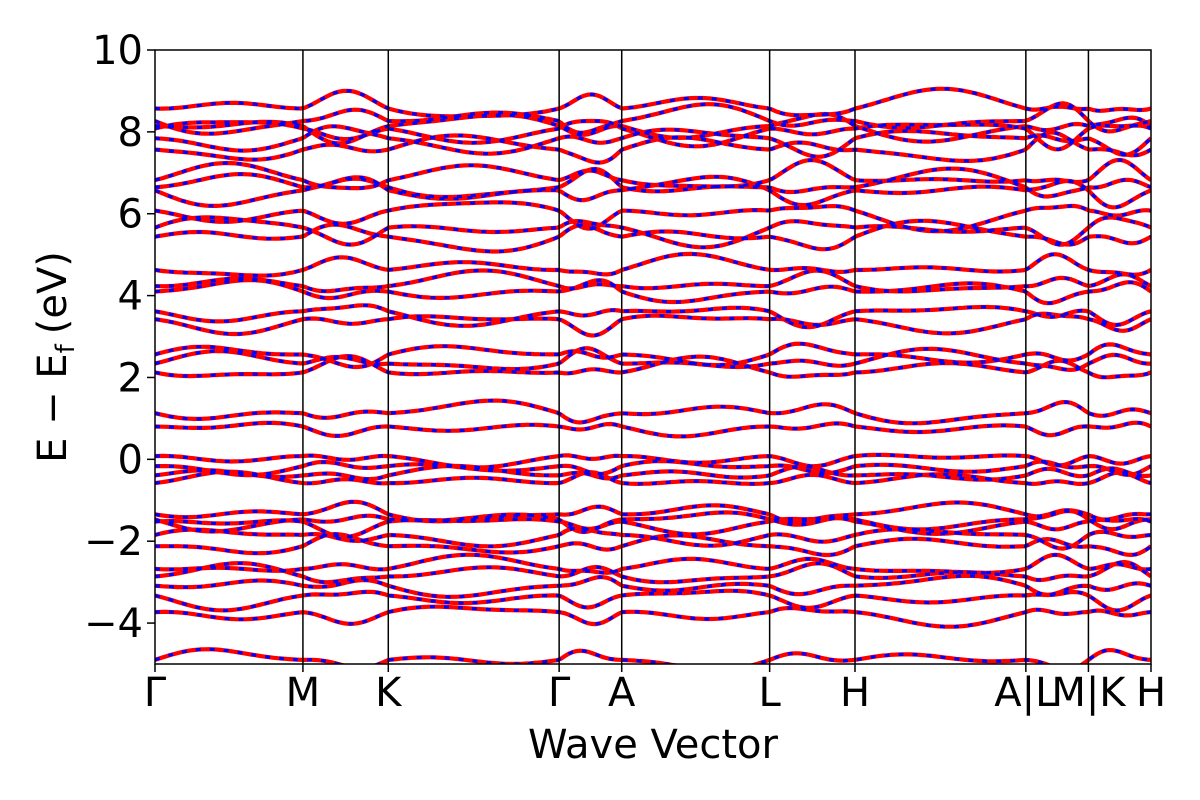 This screenshot has height=800, width=1200. Describe the element at coordinates (130, 215) in the screenshot. I see `y-tick-label: 6` at that location.